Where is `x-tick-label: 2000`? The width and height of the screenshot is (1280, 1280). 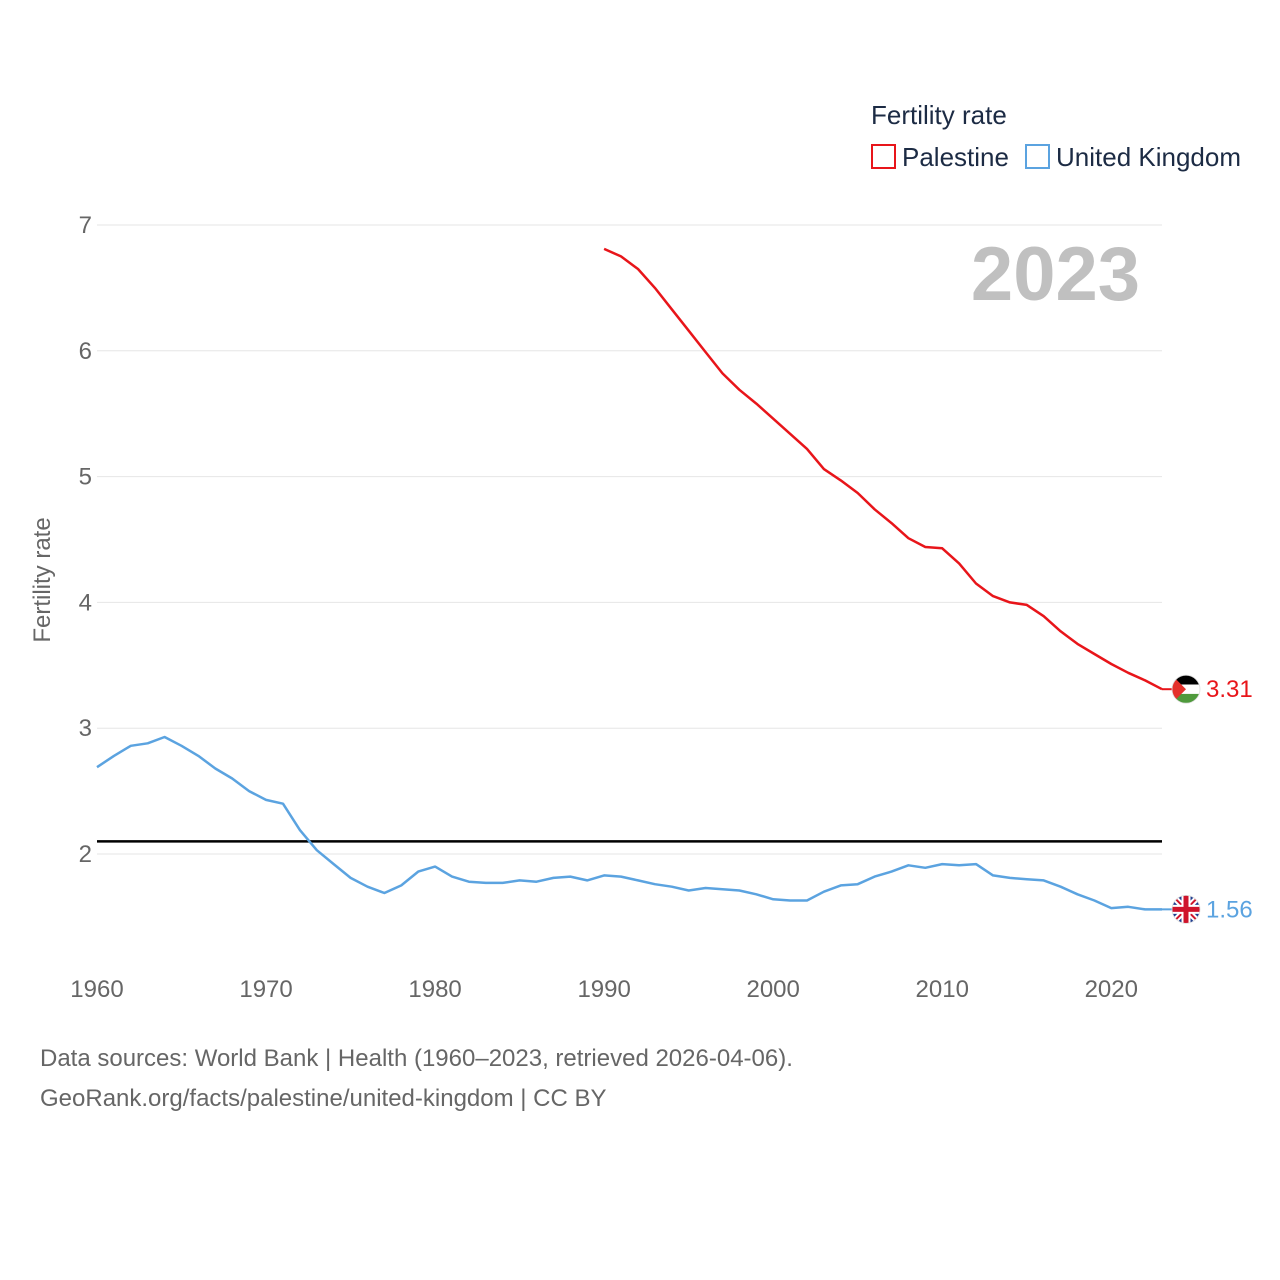 x-tick-label: 2000 is located at coordinates (772, 989).